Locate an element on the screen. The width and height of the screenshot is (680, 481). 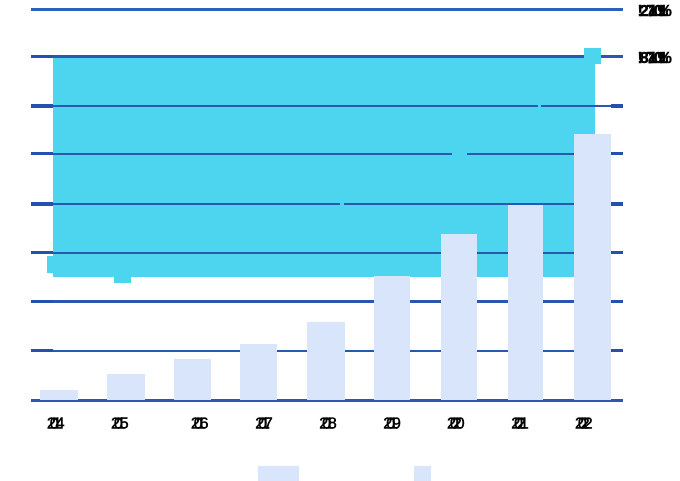
svg-text: !871.01% is located at coordinates (655, 58).